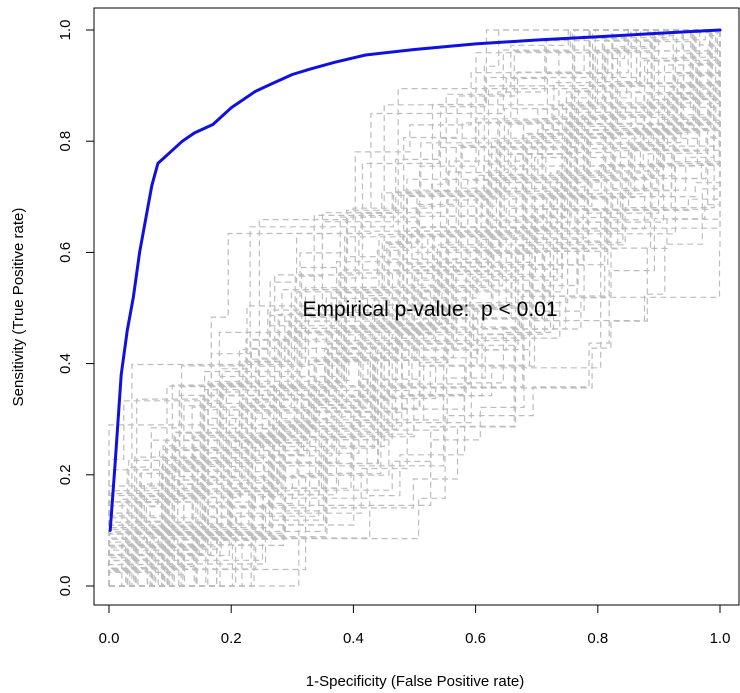  What do you see at coordinates (353, 638) in the screenshot?
I see `x-tick-label: 0.4` at bounding box center [353, 638].